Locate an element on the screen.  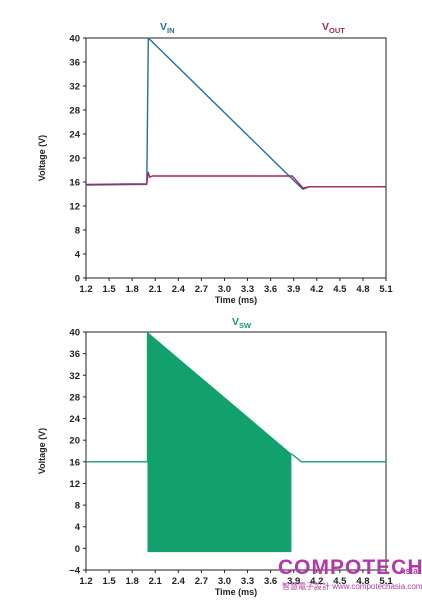
vsw-switching-band is located at coordinates (219, 442).